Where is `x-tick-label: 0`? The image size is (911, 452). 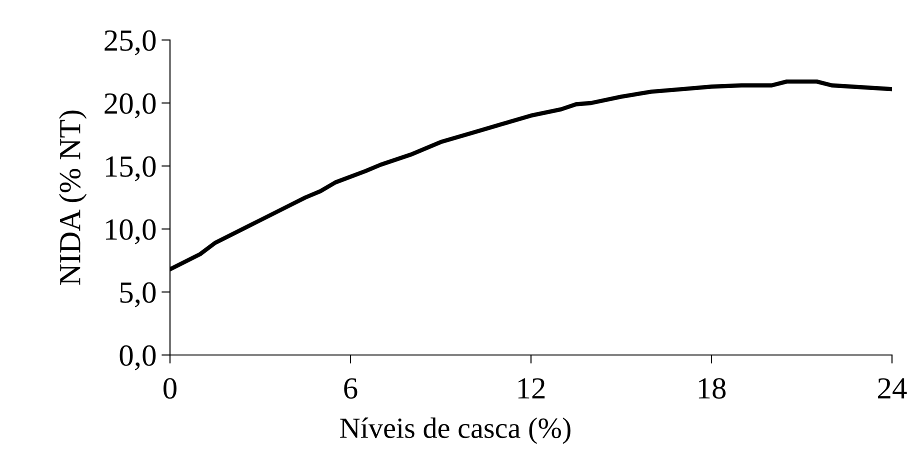 x-tick-label: 0 is located at coordinates (170, 388).